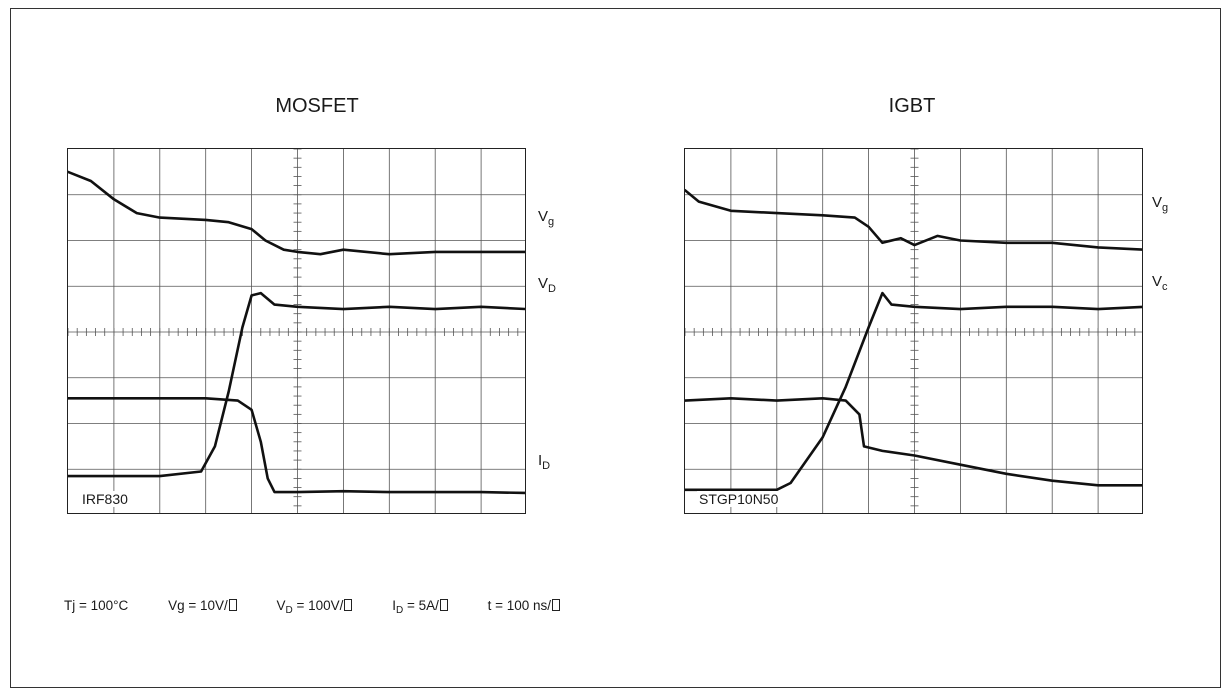 Image resolution: width=1231 pixels, height=688 pixels. Describe the element at coordinates (739, 499) in the screenshot. I see `igbt-part-label: STGP10N50` at that location.